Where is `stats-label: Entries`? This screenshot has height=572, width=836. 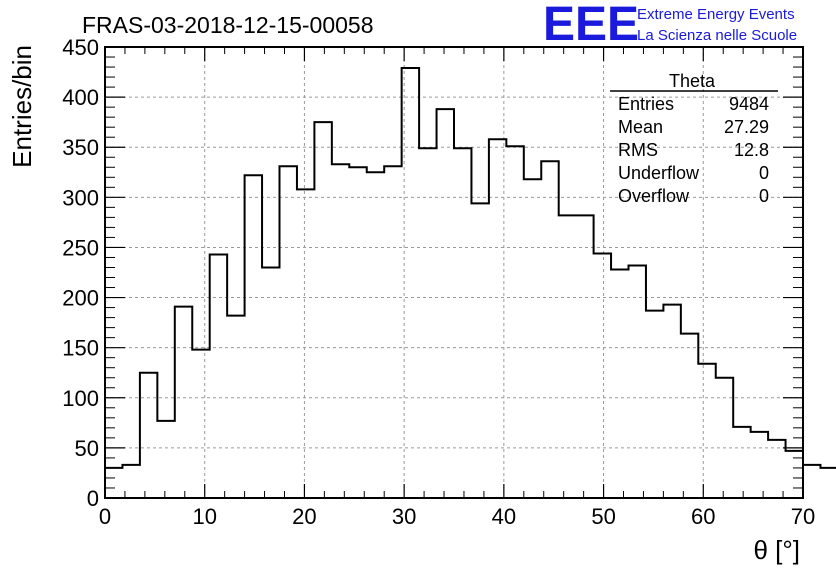 stats-label: Entries is located at coordinates (646, 104).